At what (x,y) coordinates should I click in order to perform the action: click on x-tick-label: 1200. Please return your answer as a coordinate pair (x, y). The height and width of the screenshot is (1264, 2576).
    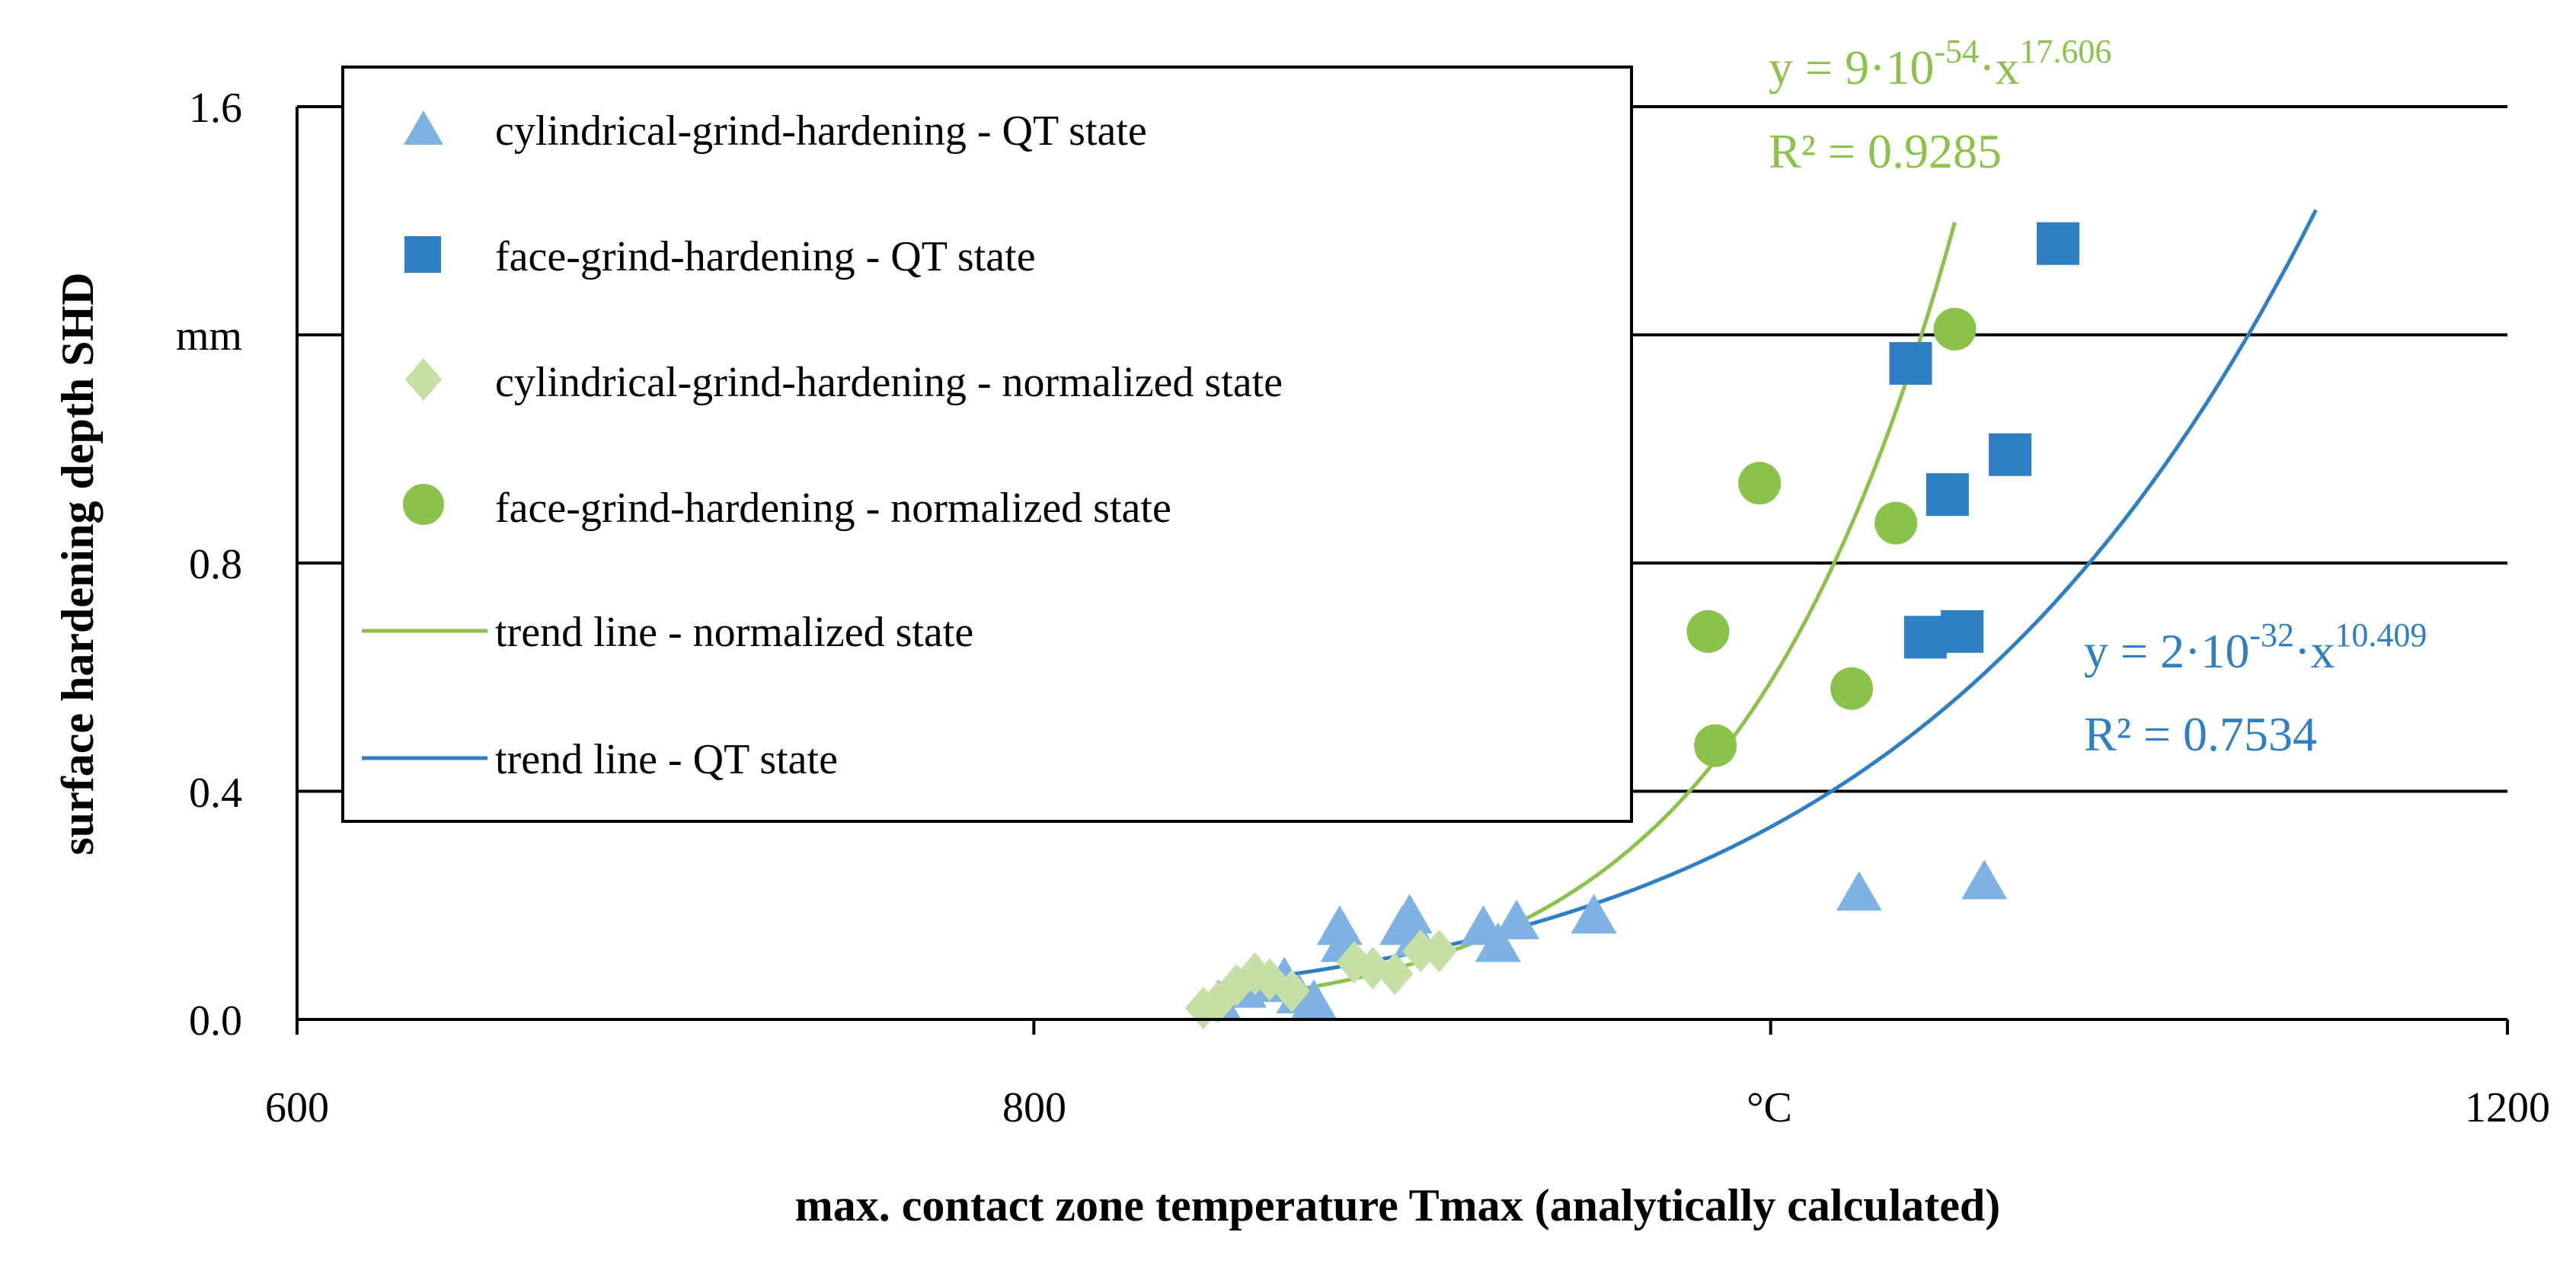
    Looking at the image, I should click on (2508, 1107).